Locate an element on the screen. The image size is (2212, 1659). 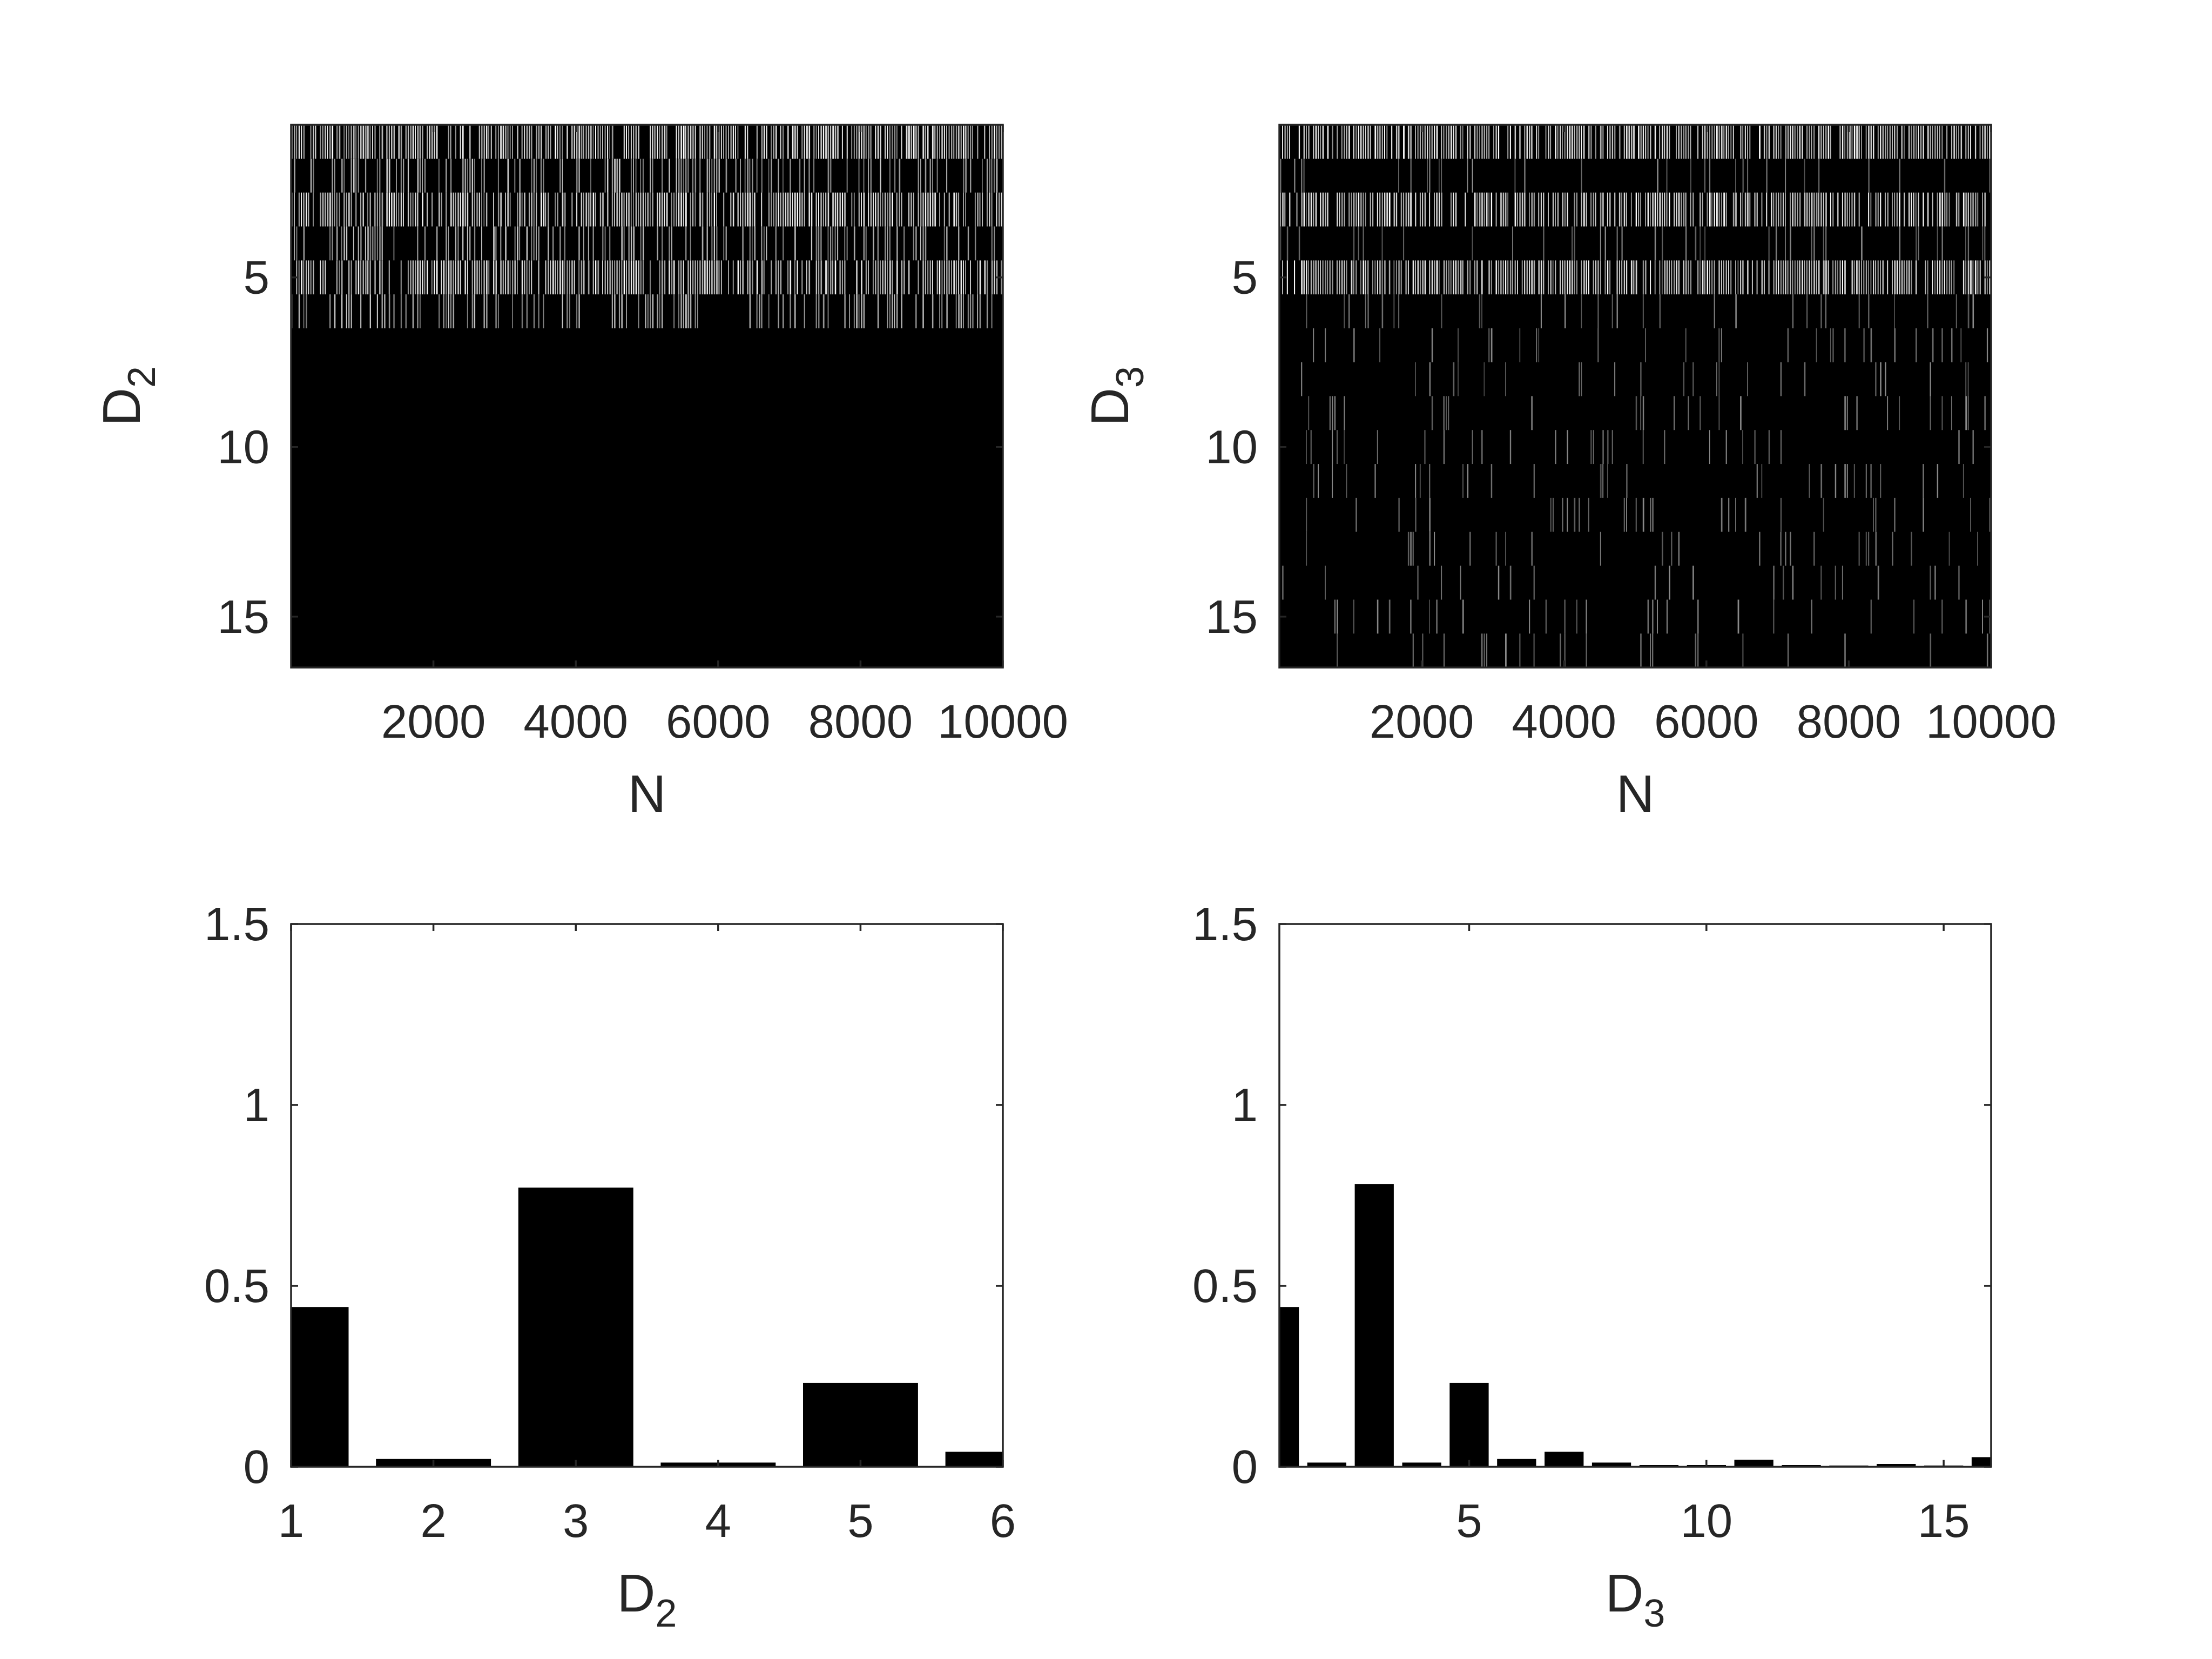
x-axis-label-main: D is located at coordinates (636, 1593).